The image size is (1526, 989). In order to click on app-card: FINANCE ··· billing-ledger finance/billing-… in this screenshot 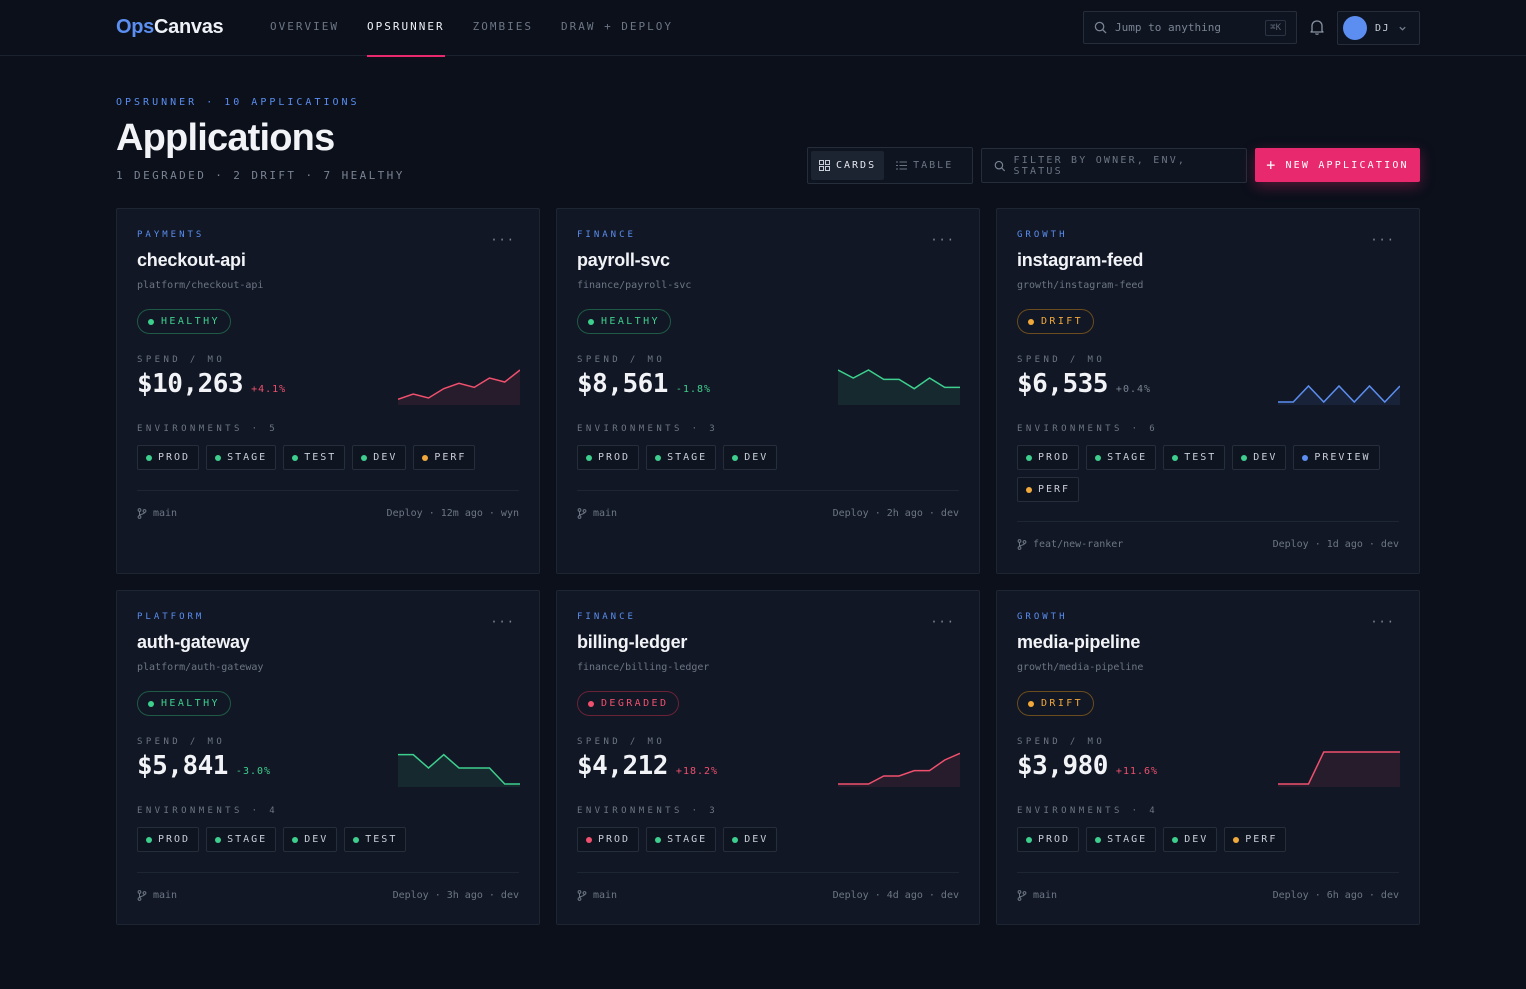, I will do `click(768, 757)`.